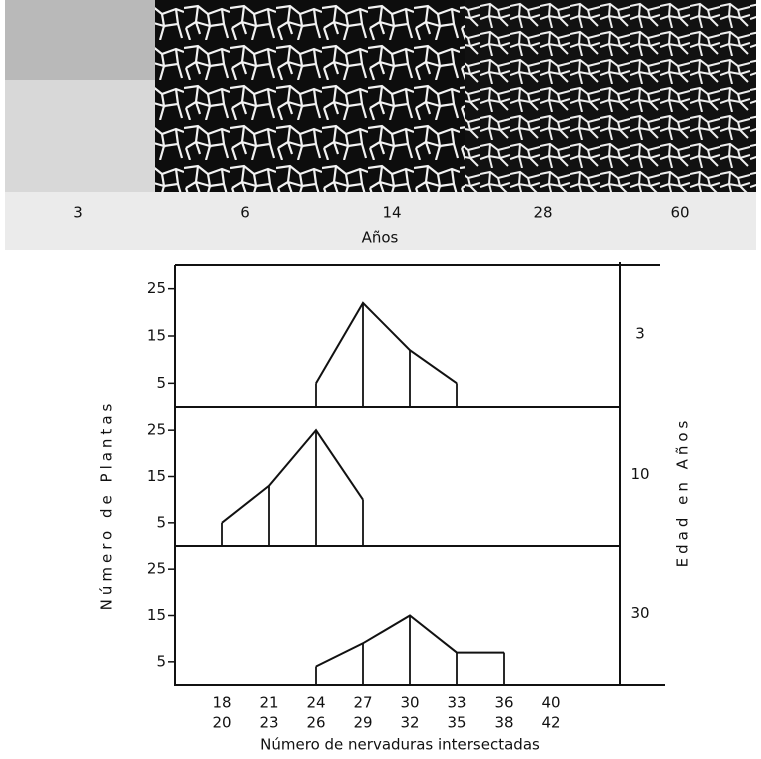 The height and width of the screenshot is (759, 761). Describe the element at coordinates (456, 703) in the screenshot. I see `x-tick-label: 33` at that location.